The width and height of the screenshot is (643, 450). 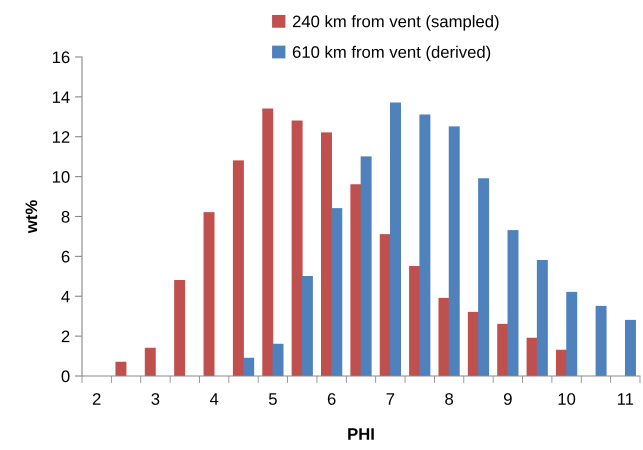 I want to click on x-tick-label: 8, so click(x=449, y=399).